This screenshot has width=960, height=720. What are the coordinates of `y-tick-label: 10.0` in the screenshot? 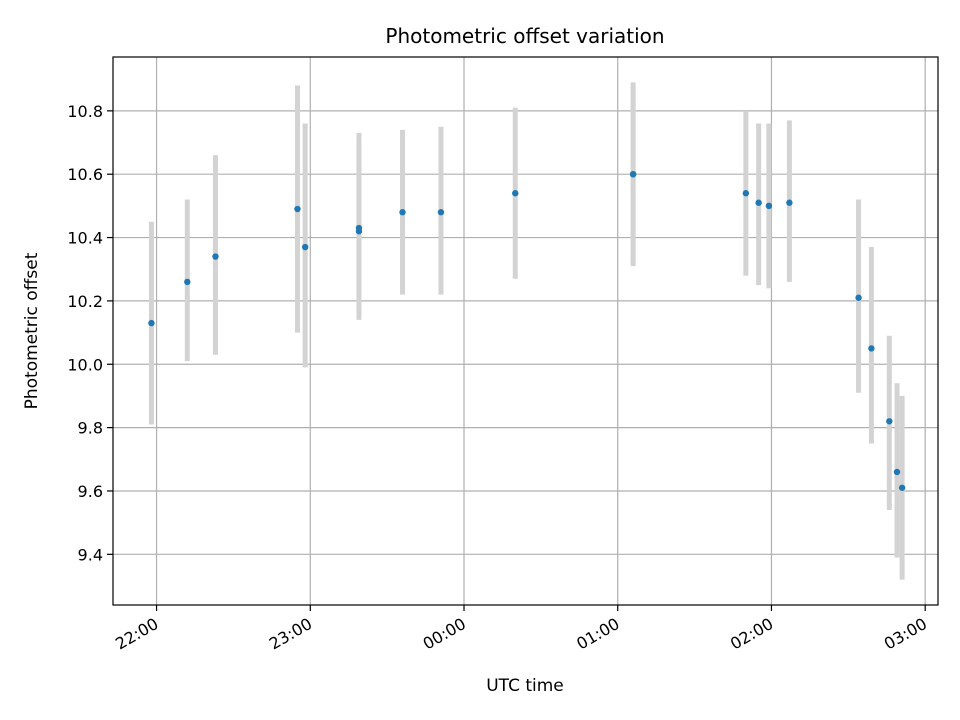 It's located at (85, 364).